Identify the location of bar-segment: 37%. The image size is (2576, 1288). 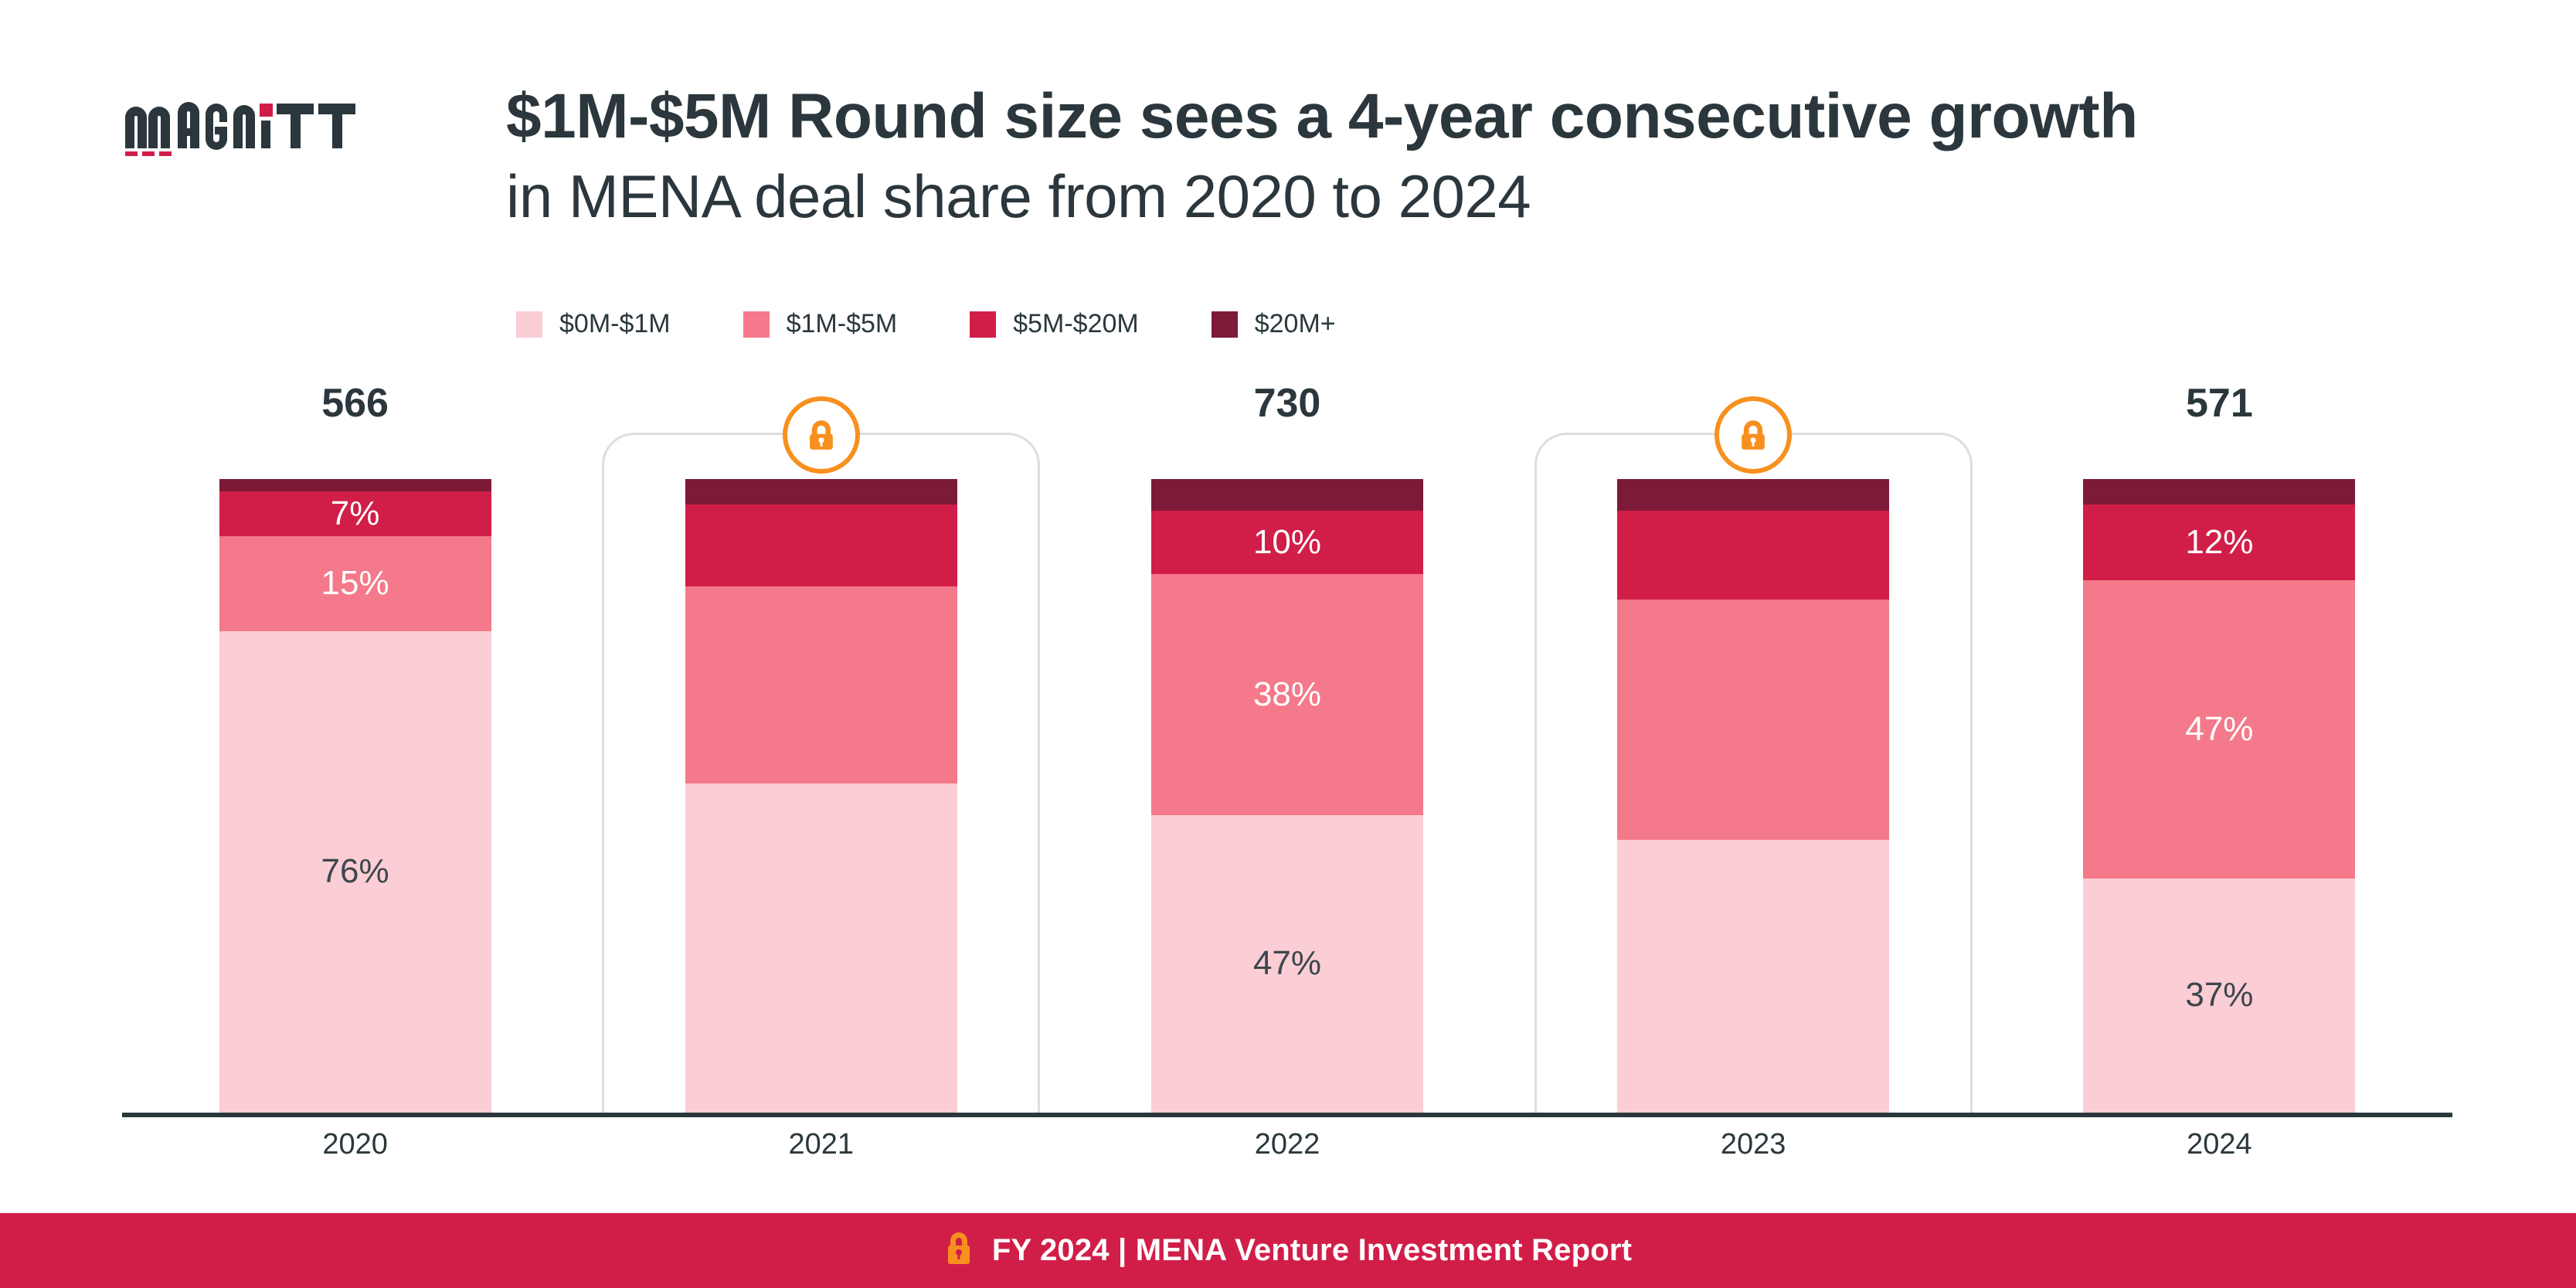
(2219, 995).